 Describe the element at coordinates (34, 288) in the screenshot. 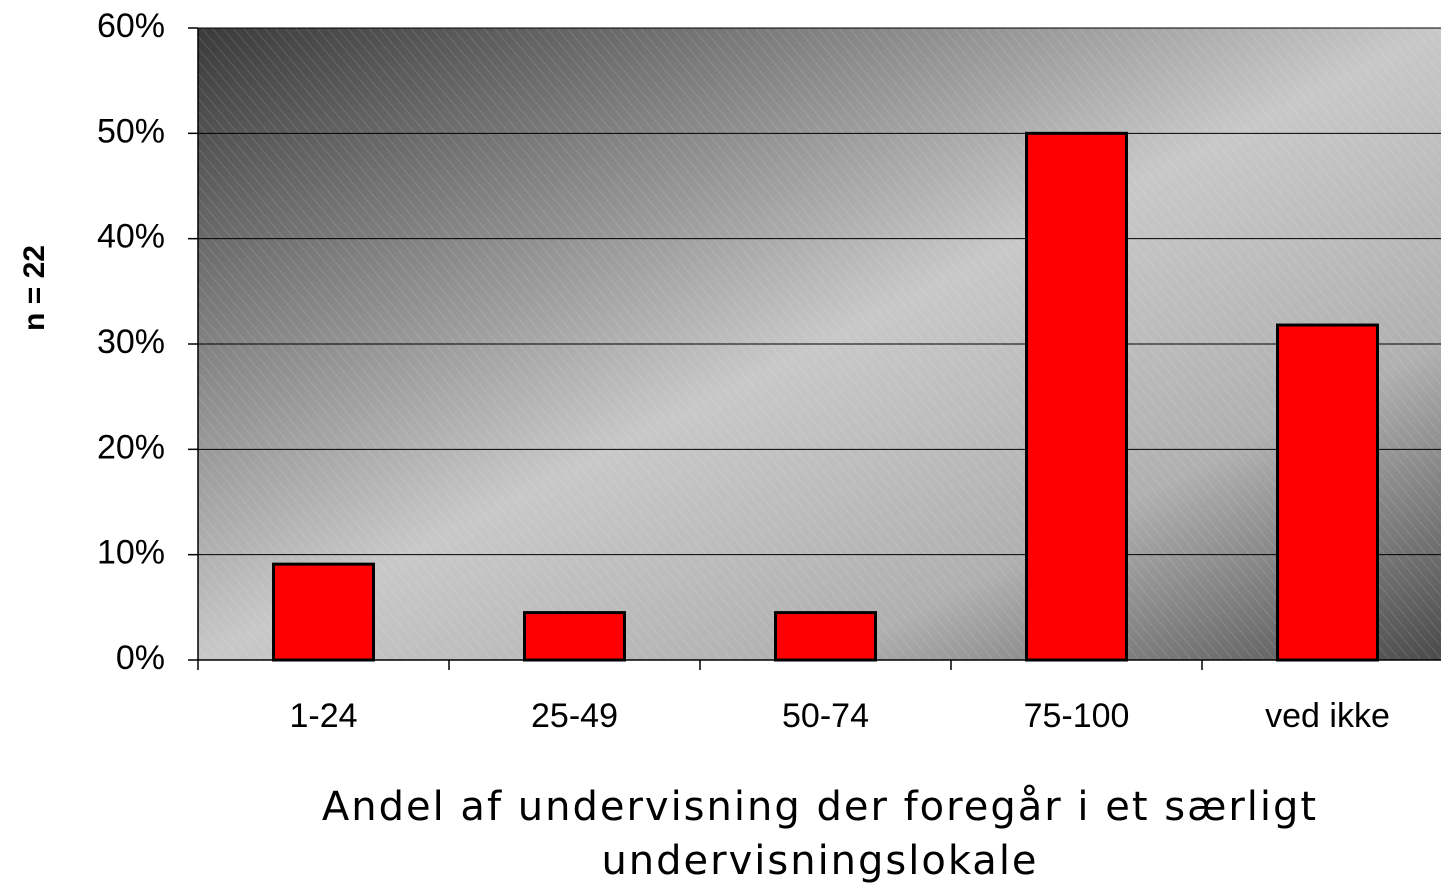

I see `y-axis-label: n = 22` at that location.